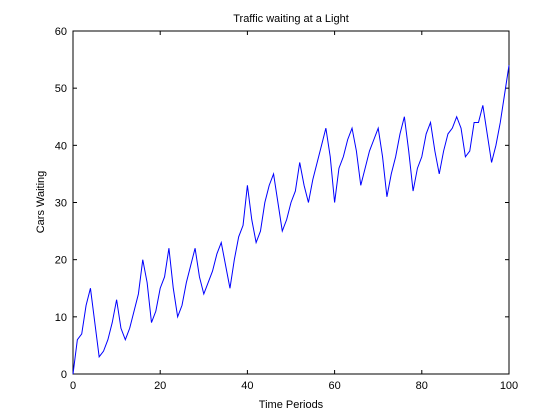  I want to click on y-tick-label-5: 50, so click(61, 89).